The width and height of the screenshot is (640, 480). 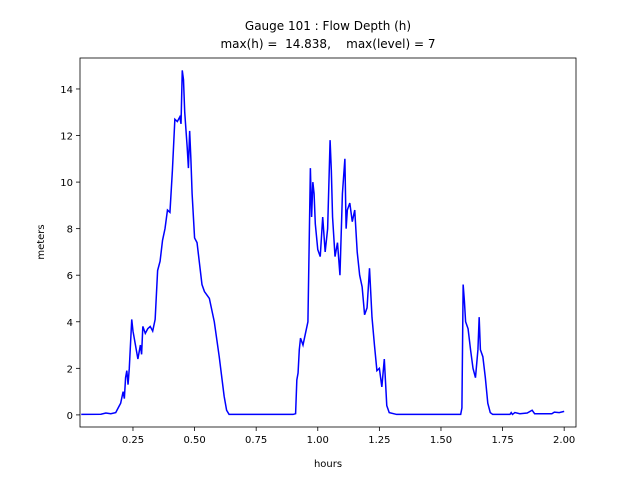 What do you see at coordinates (256, 440) in the screenshot?
I see `x-tick-label: 0.75` at bounding box center [256, 440].